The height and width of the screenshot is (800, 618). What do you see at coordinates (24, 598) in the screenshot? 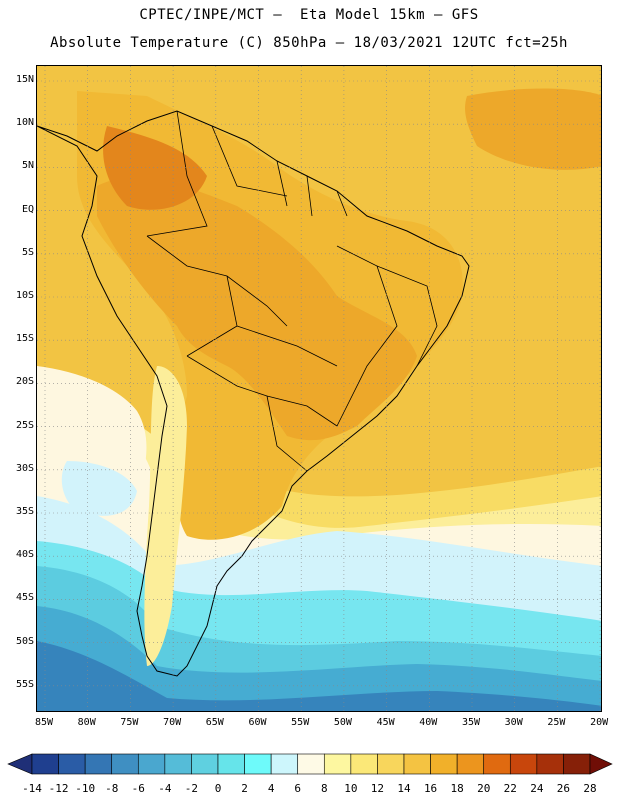
I see `lat-tick-label: 45S` at bounding box center [24, 598].